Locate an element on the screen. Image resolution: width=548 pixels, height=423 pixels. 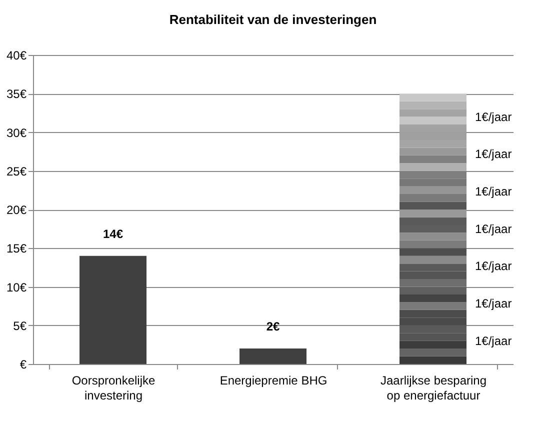
data-label: 14€ is located at coordinates (113, 233).